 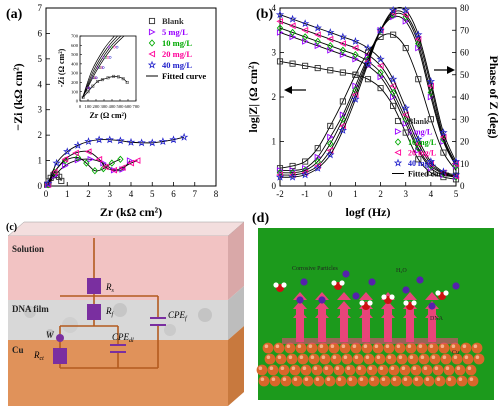 I want to click on inset-y-tick-label: 300, so click(x=75, y=73).